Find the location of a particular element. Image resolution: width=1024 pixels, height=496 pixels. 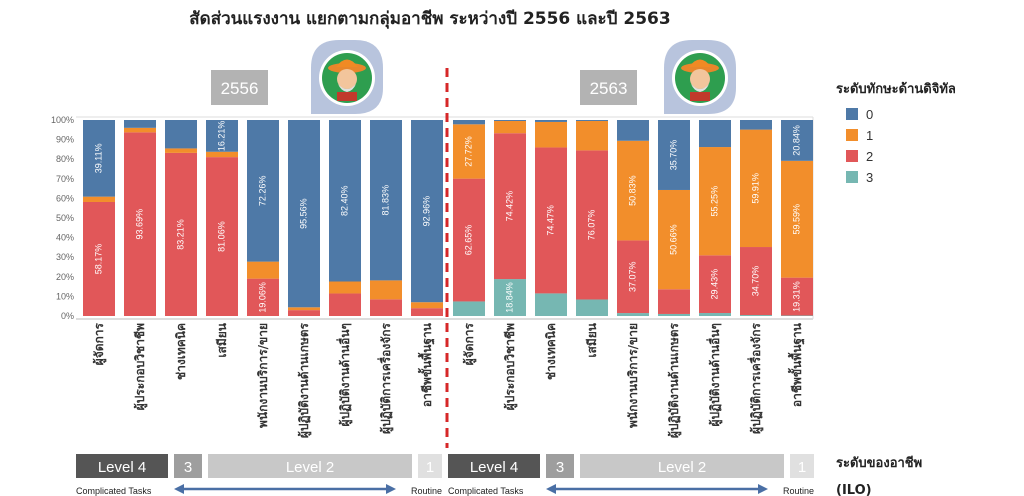

arrow-right-icon is located at coordinates (763, 489).